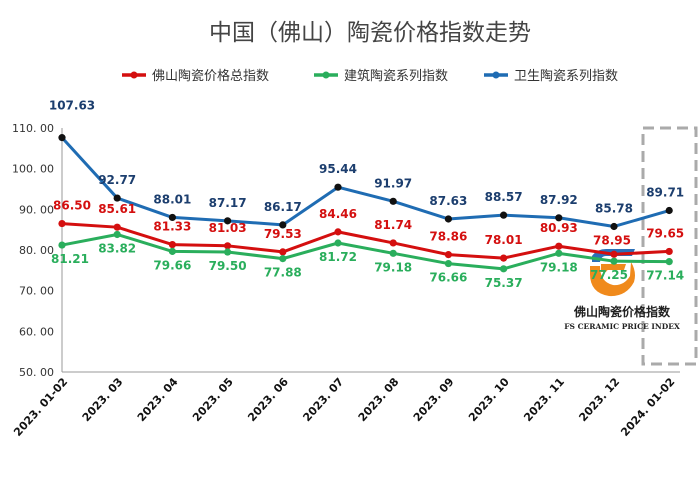 The image size is (700, 479). Describe the element at coordinates (323, 399) in the screenshot. I see `x-tick-label: 2023. 07` at that location.